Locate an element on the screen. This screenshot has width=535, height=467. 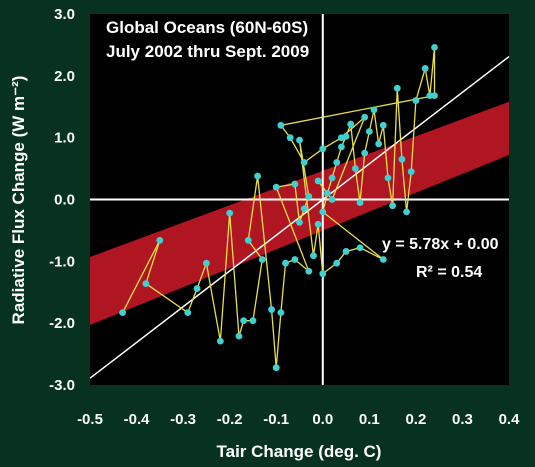
x-tick-label: -0.5 is located at coordinates (90, 419).